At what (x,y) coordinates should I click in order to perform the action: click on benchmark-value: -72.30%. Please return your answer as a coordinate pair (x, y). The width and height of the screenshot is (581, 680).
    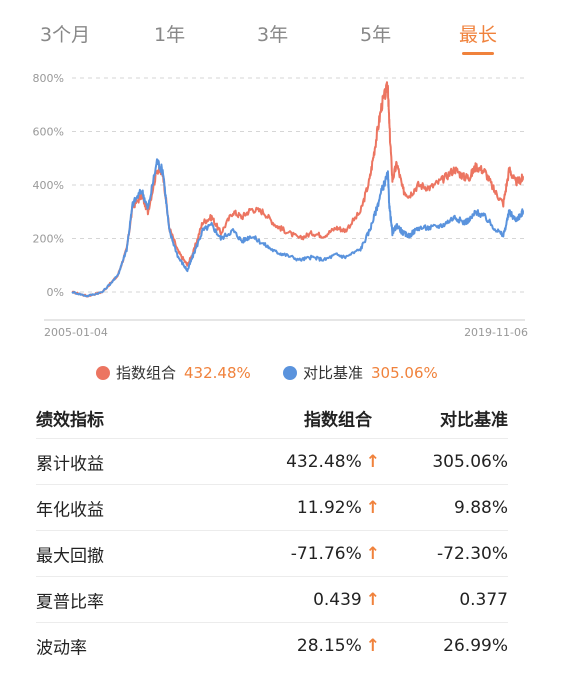
    Looking at the image, I should click on (472, 553).